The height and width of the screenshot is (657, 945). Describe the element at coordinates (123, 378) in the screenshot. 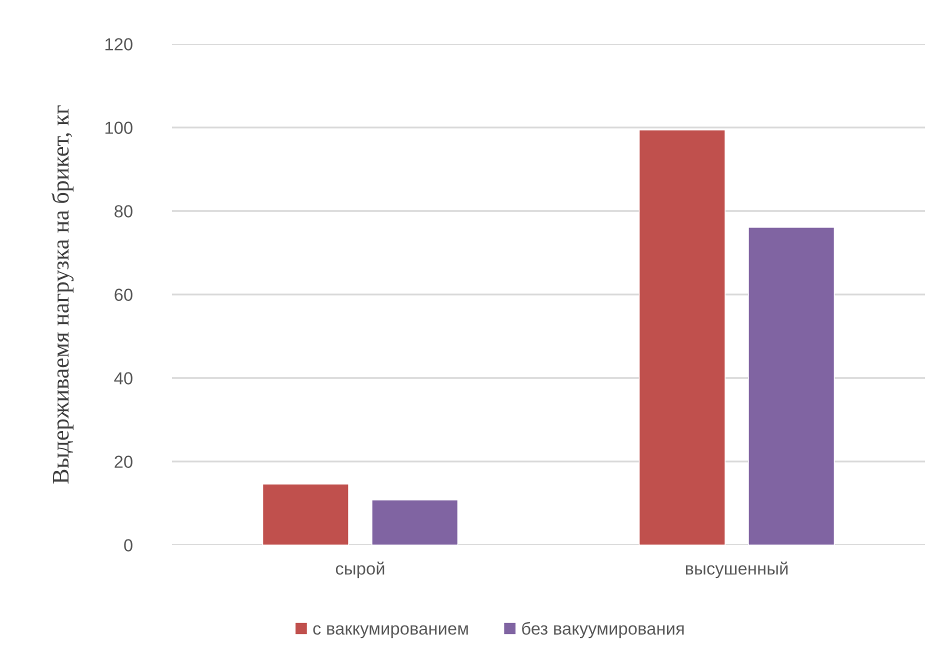

I see `y-tick-label: 40` at that location.